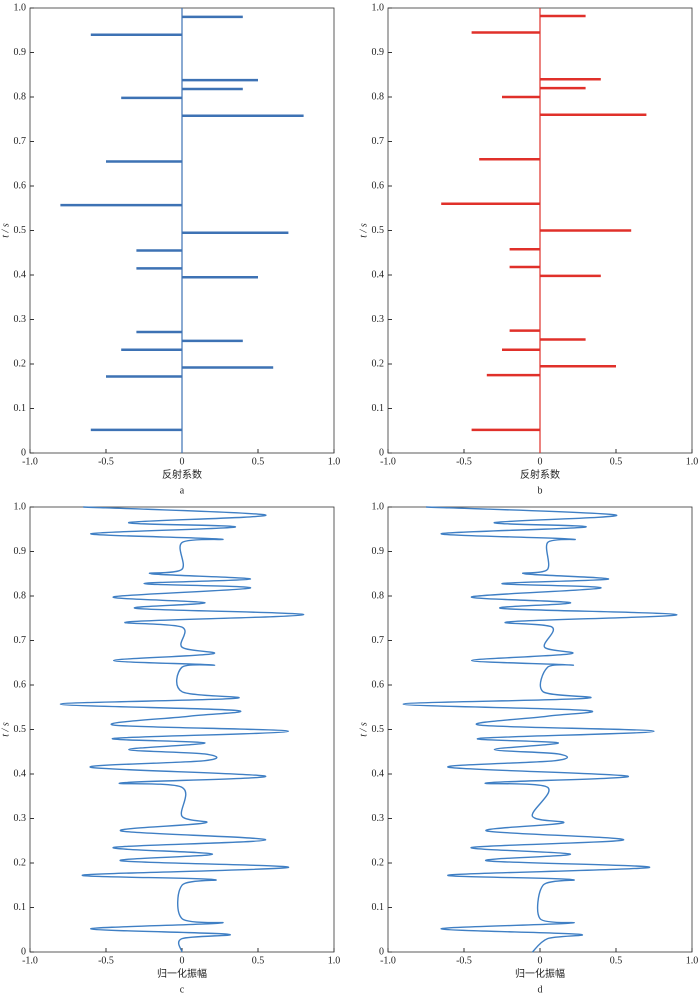 The image size is (700, 999). I want to click on panel-label: c, so click(182, 989).